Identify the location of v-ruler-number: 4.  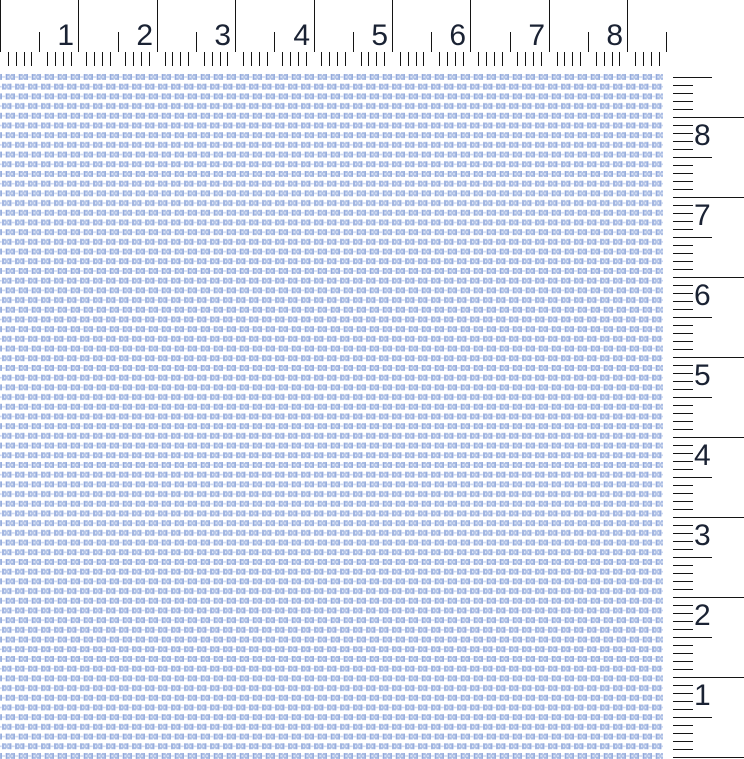
(702, 455).